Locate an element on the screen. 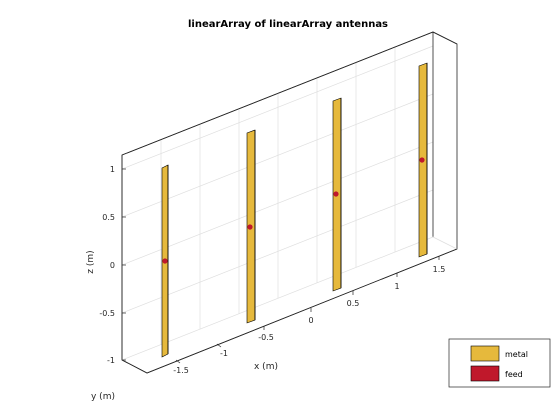  figure-title: linearArray of linearArray antennas is located at coordinates (288, 24).